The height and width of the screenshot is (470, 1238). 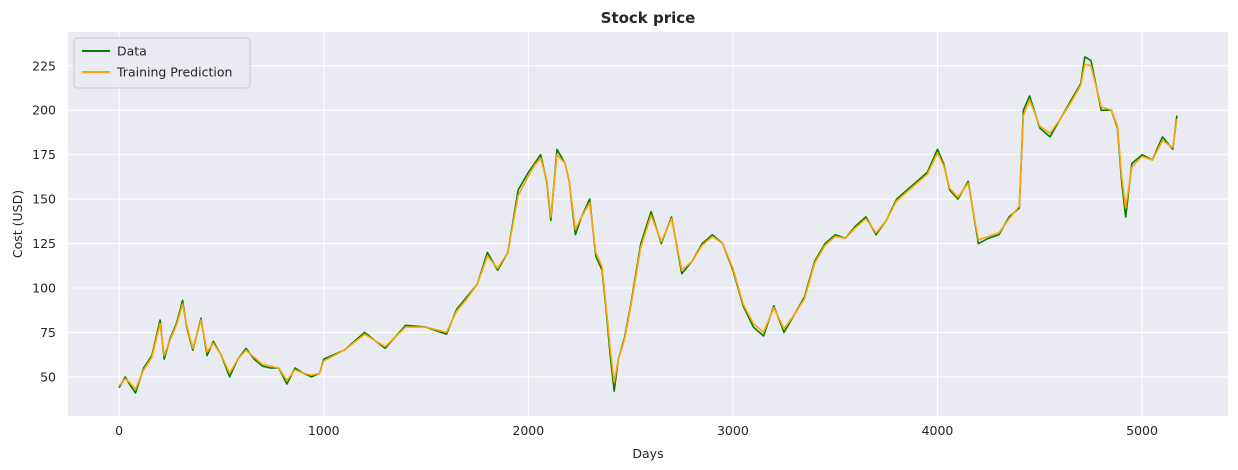 I want to click on legend: Data Training Prediction, so click(x=162, y=63).